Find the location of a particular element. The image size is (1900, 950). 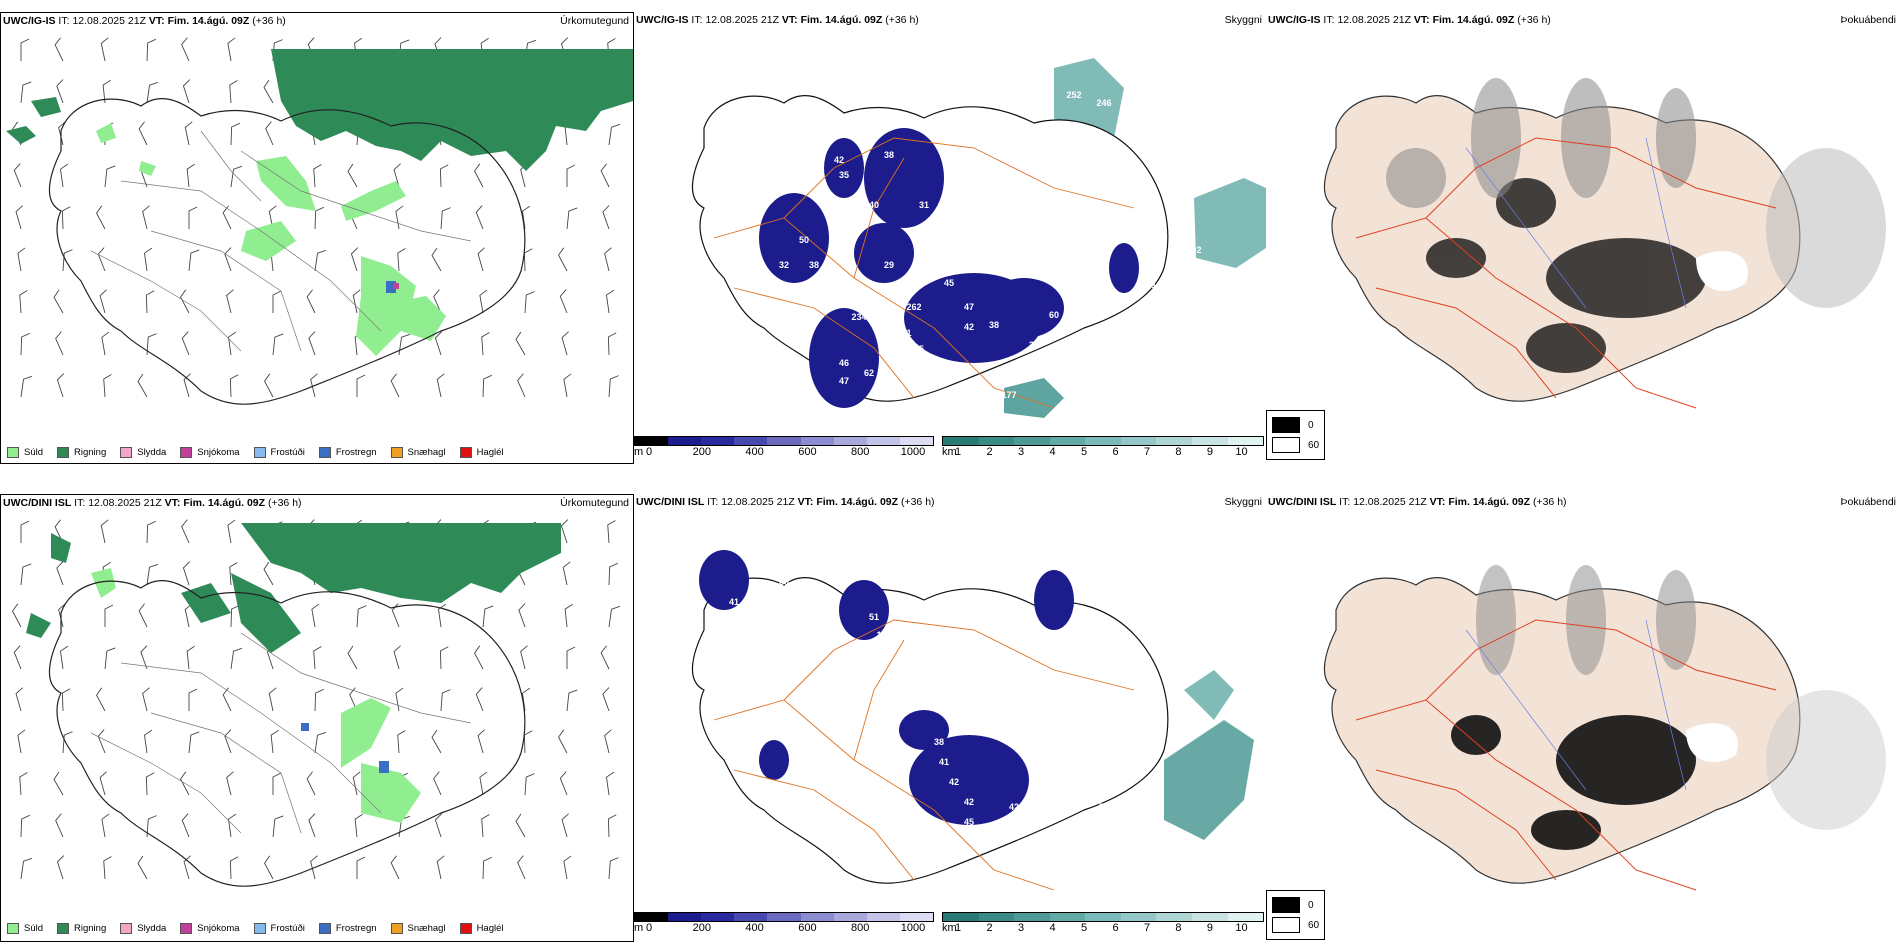

legend-item-haglel: Haglél is located at coordinates (481, 928).